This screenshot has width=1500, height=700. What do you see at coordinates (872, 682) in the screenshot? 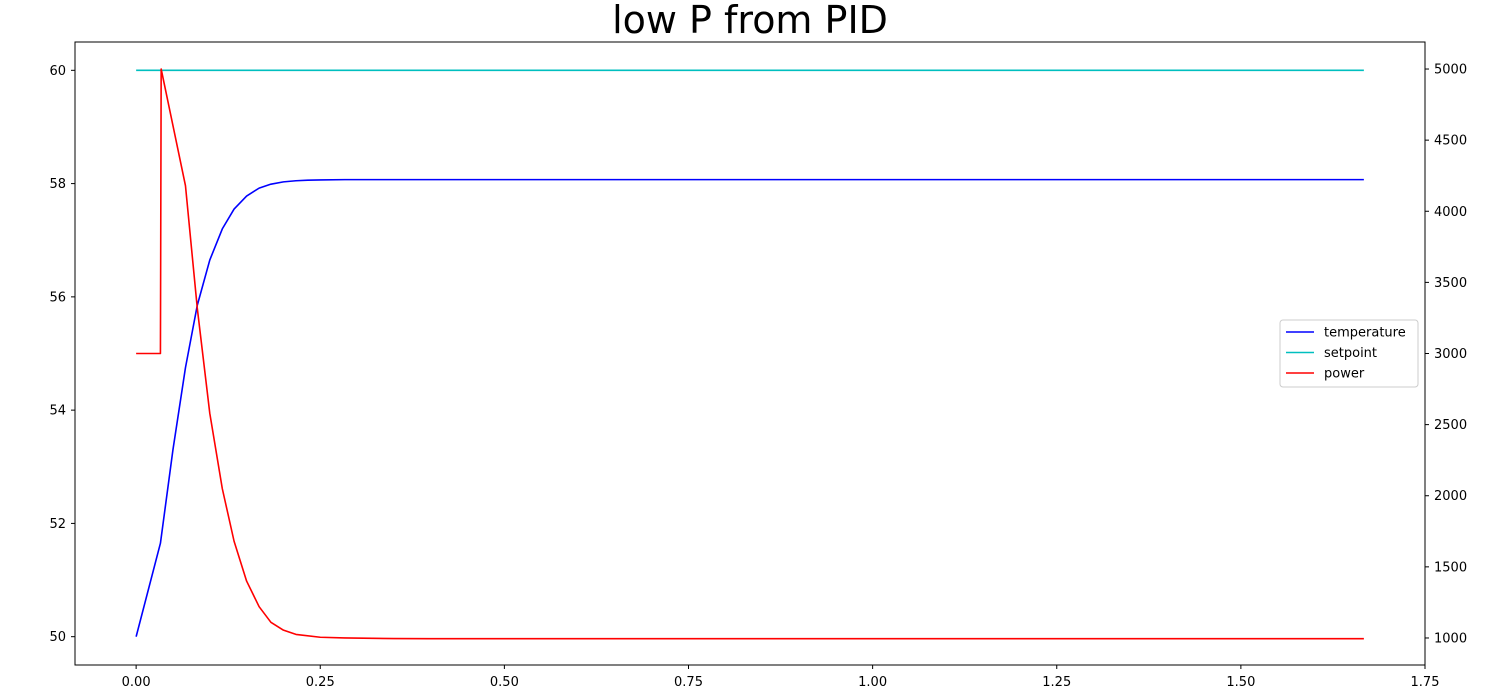
I see `x-tick-label: 1.00` at bounding box center [872, 682].